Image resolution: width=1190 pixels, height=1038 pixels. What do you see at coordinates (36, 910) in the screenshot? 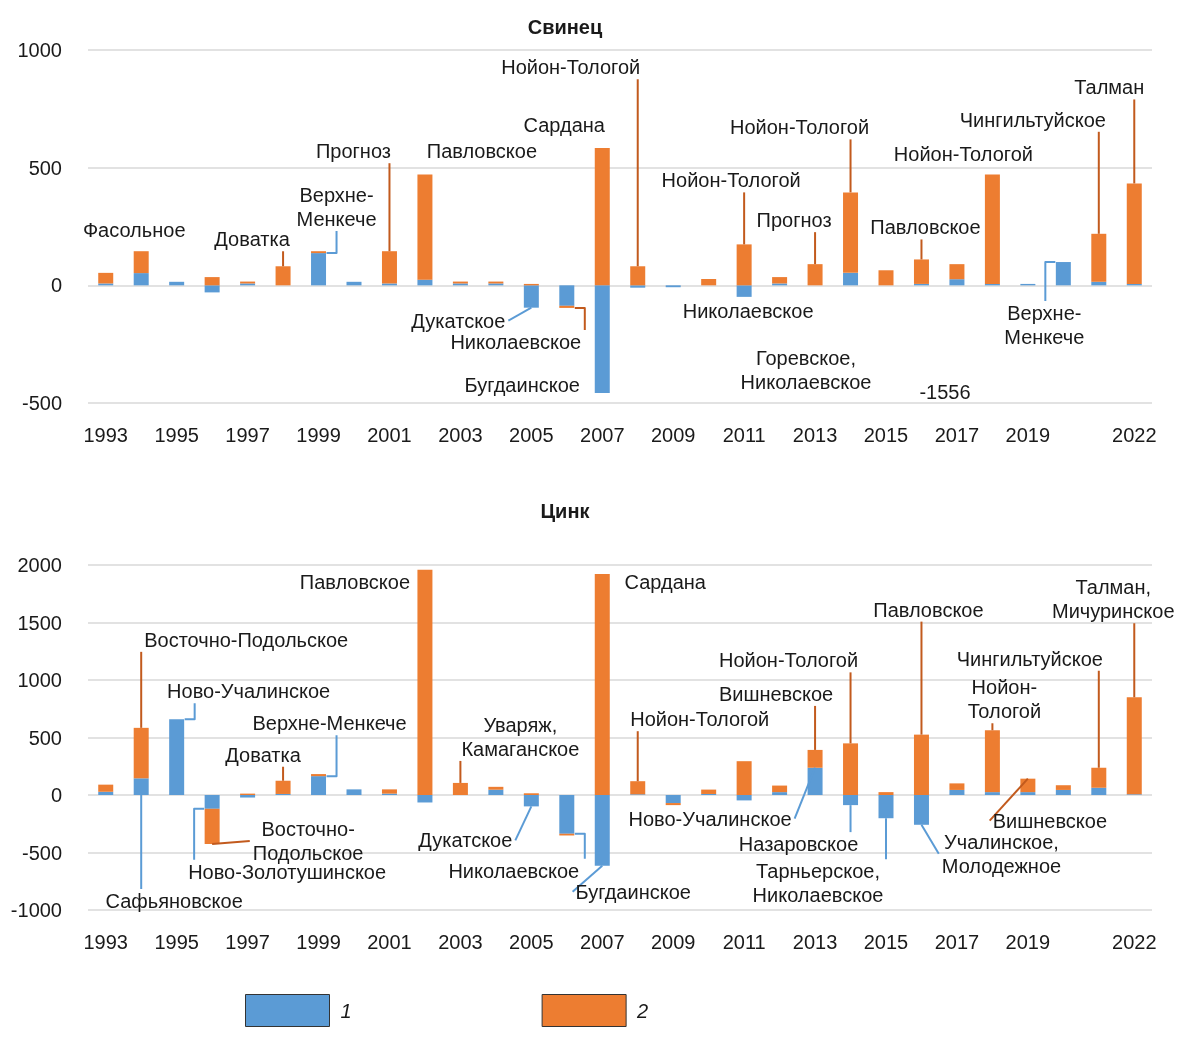
I see `y-tick-label: -1000` at bounding box center [36, 910].